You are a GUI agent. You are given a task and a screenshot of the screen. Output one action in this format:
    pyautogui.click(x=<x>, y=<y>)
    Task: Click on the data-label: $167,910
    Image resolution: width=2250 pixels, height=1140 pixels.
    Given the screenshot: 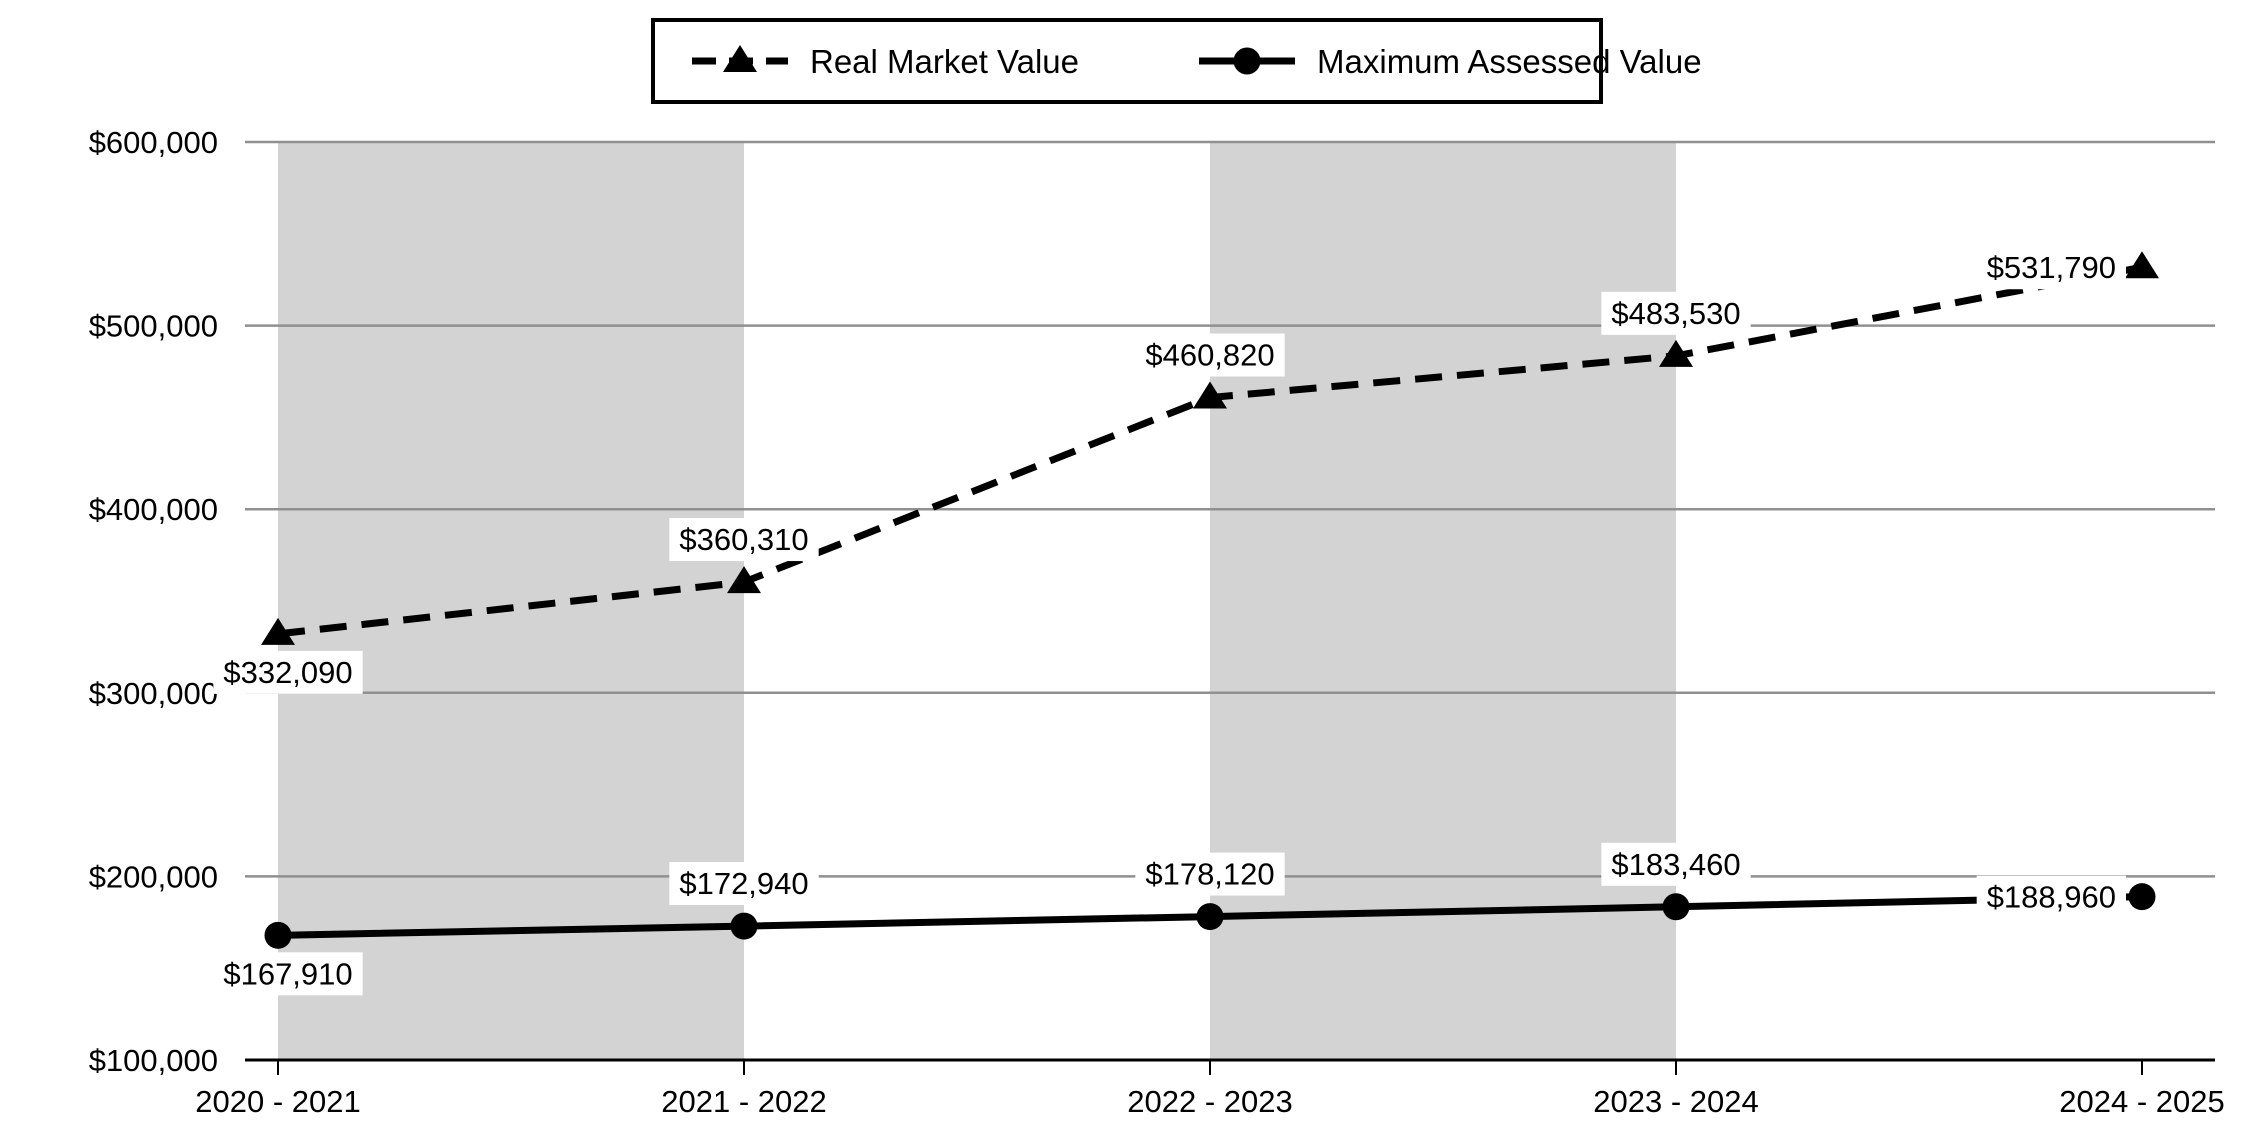 What is the action you would take?
    pyautogui.click(x=287, y=973)
    